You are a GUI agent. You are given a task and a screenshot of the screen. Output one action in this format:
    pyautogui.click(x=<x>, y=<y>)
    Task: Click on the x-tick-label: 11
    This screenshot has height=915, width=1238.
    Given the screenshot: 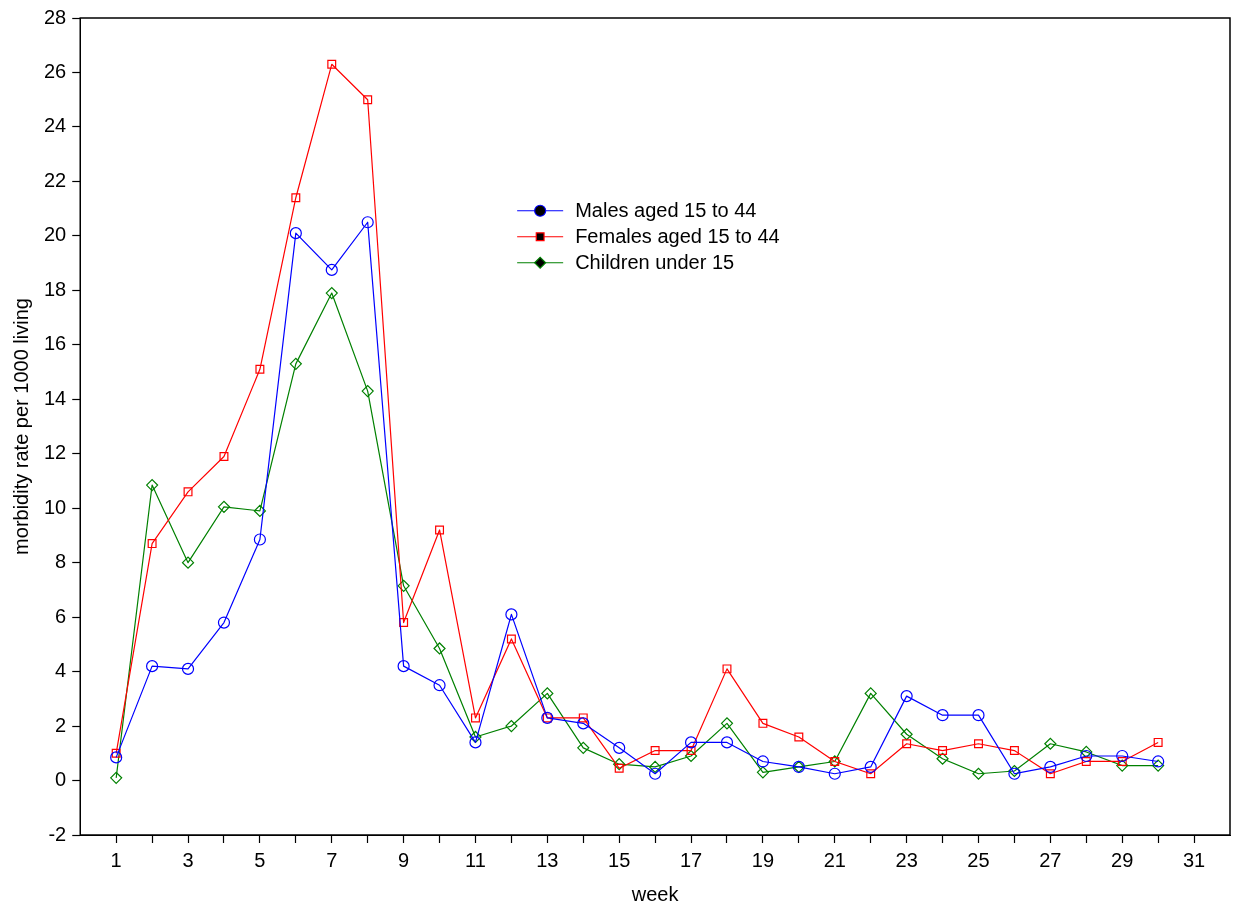 What is the action you would take?
    pyautogui.click(x=475, y=859)
    